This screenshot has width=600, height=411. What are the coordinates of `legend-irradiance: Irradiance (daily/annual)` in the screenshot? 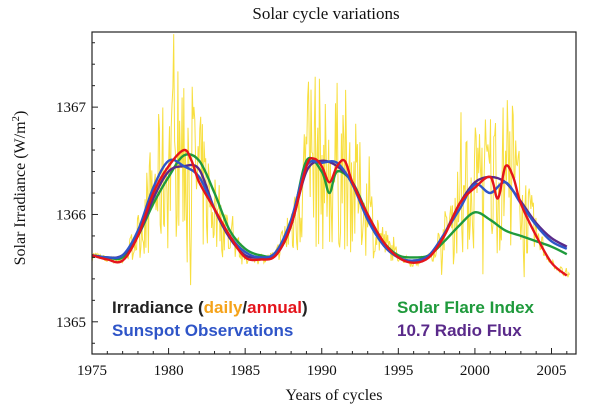 It's located at (210, 307).